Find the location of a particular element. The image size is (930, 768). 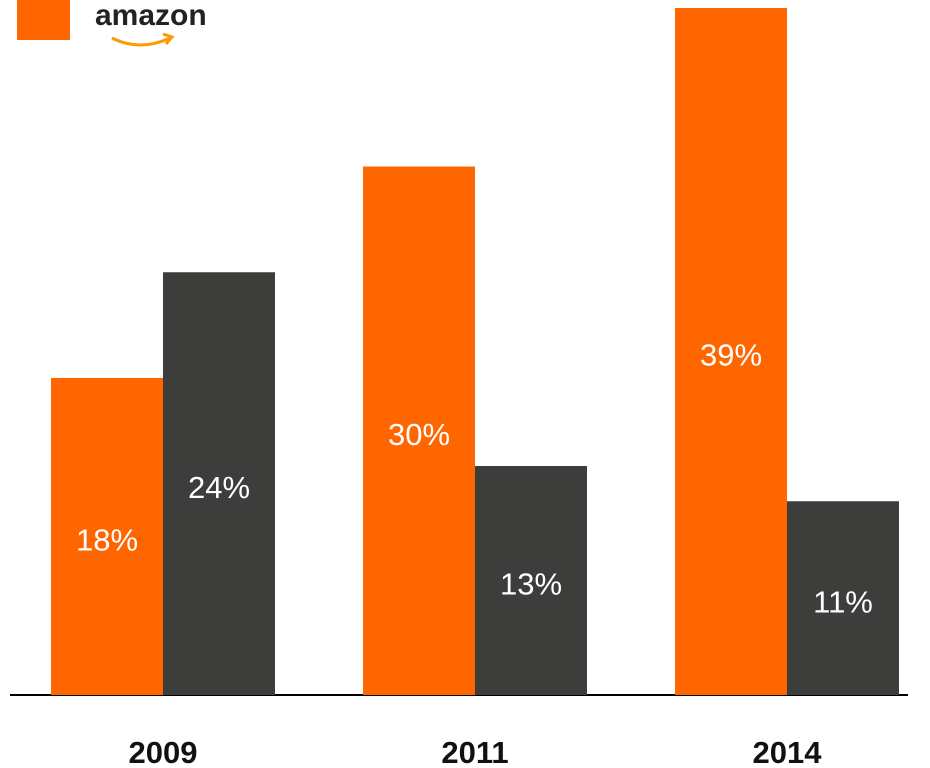

x-tick-label: 2014 is located at coordinates (788, 751).